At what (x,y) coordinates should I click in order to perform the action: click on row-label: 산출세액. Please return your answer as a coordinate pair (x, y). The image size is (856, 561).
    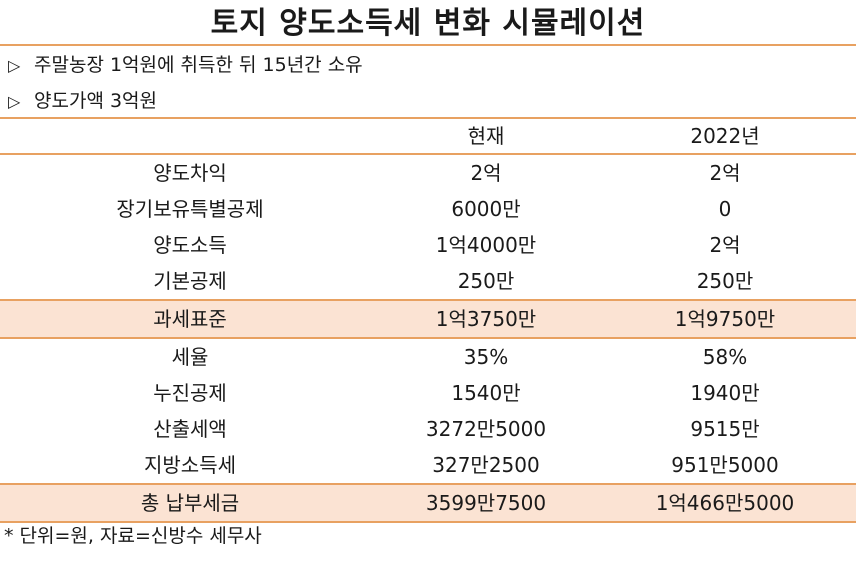
    Looking at the image, I should click on (190, 429).